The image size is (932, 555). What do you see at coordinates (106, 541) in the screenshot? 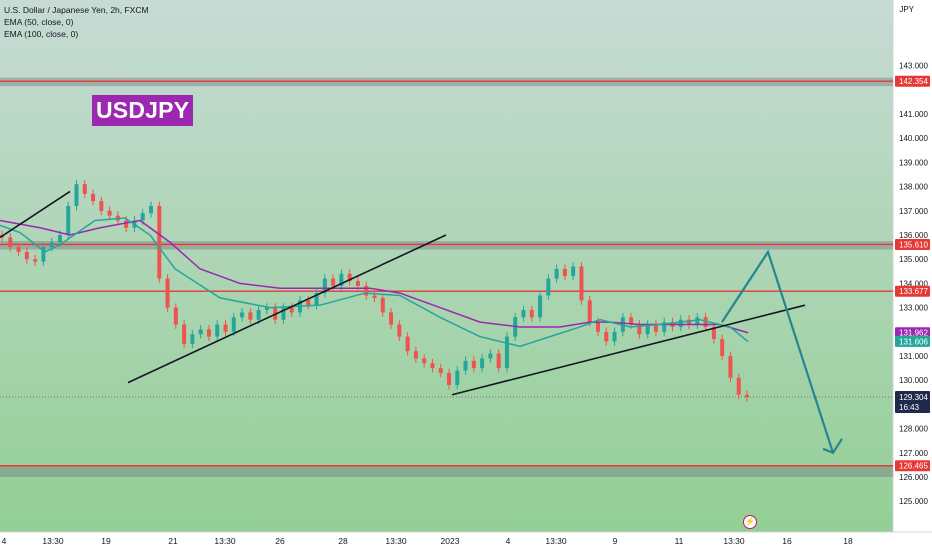
I see `x-tick-label-2: 19` at bounding box center [106, 541].